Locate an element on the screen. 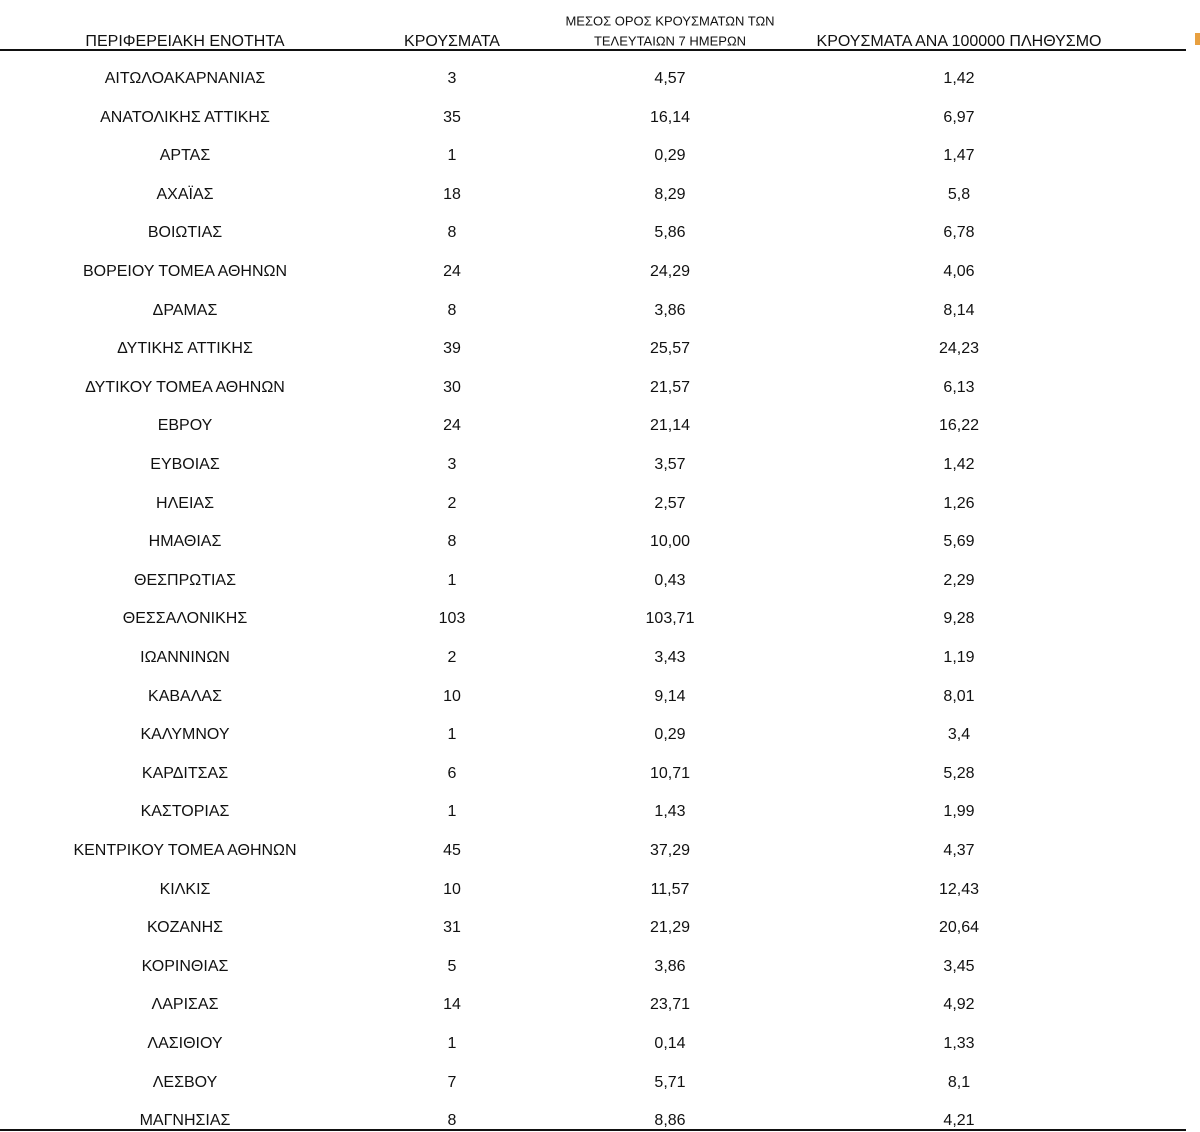 This screenshot has height=1132, width=1200. region-cell: ΔΥΤΙΚΗΣ ΑΤΤΙΚΗΣ is located at coordinates (185, 349).